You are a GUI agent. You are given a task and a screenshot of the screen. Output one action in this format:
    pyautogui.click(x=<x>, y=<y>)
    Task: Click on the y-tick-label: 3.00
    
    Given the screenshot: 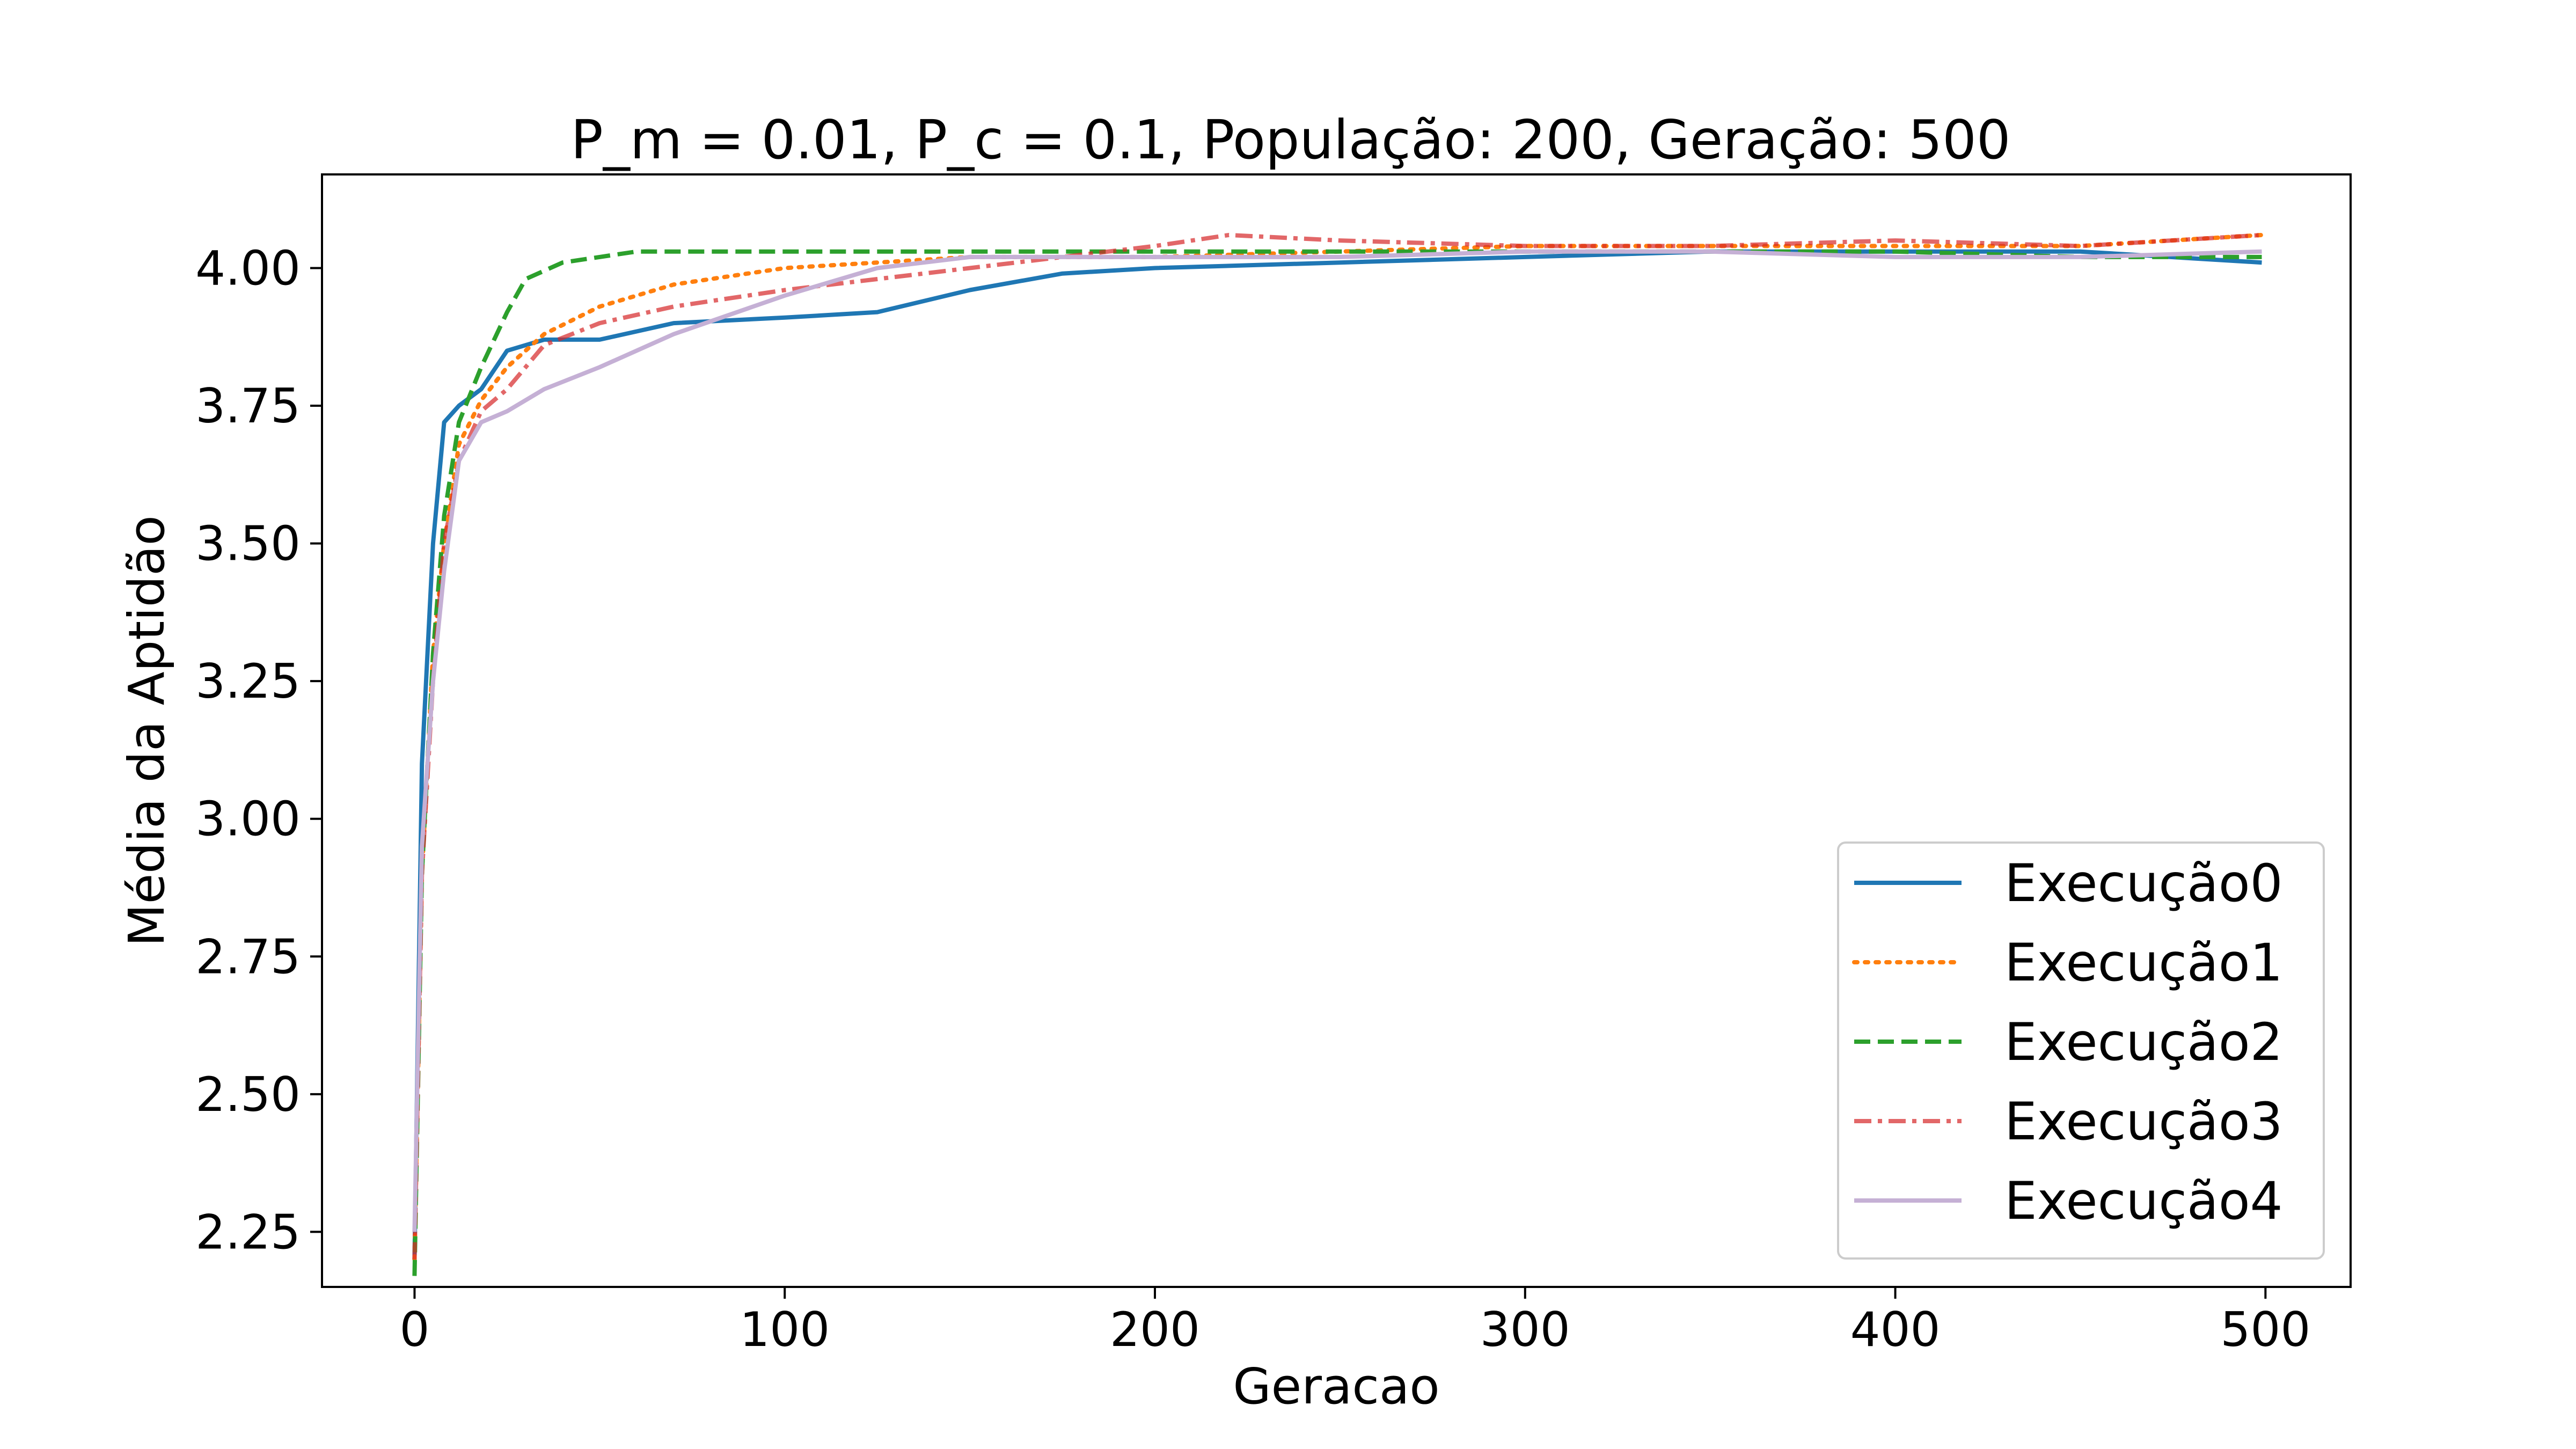 What is the action you would take?
    pyautogui.click(x=248, y=819)
    